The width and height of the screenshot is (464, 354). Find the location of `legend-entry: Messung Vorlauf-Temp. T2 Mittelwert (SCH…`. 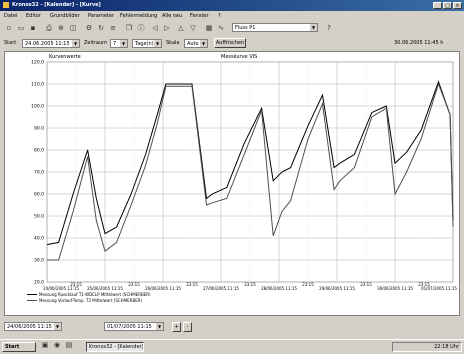

legend-entry: Messung Vorlauf-Temp. T2 Mittelwert (SCH… is located at coordinates (91, 300).